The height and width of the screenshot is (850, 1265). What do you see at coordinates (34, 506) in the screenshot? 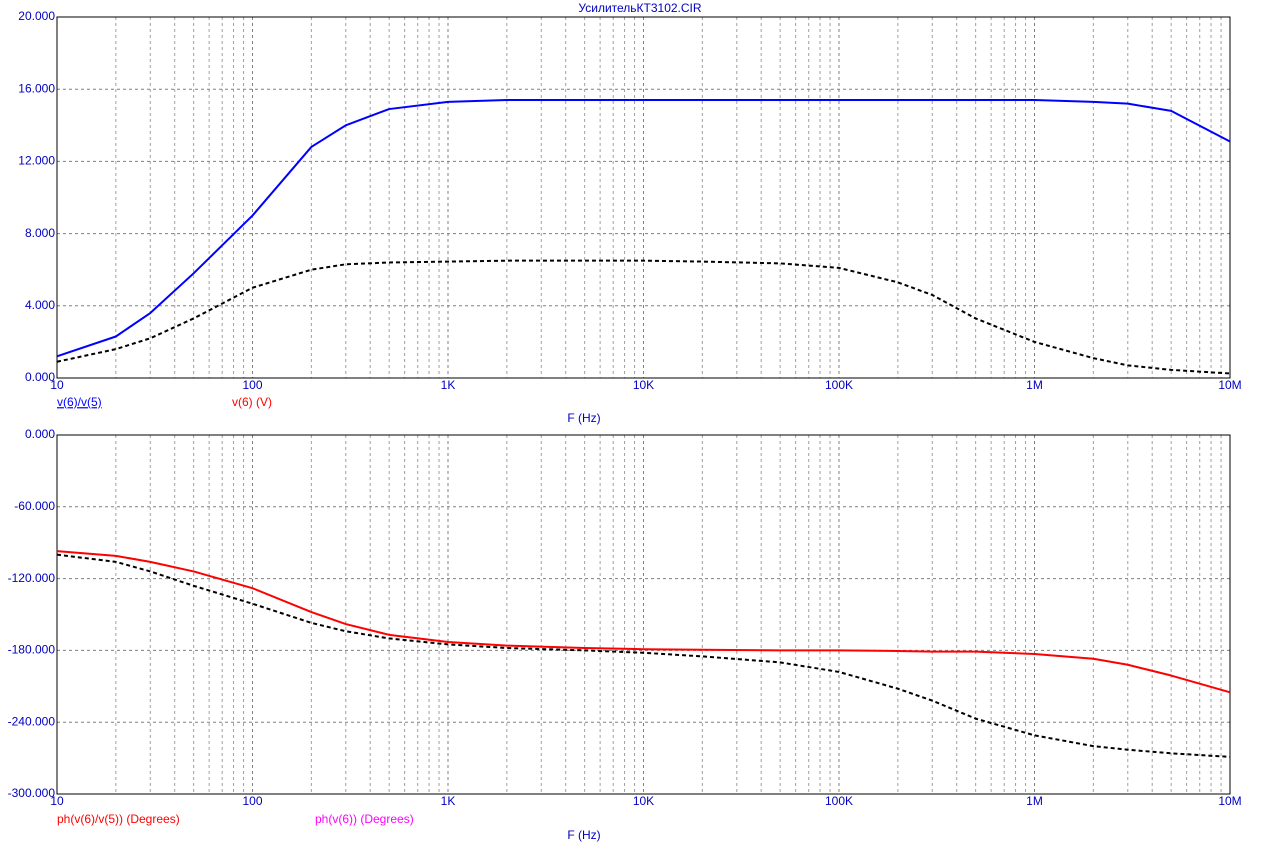
I see `y-tick-label: -60.000` at bounding box center [34, 506].